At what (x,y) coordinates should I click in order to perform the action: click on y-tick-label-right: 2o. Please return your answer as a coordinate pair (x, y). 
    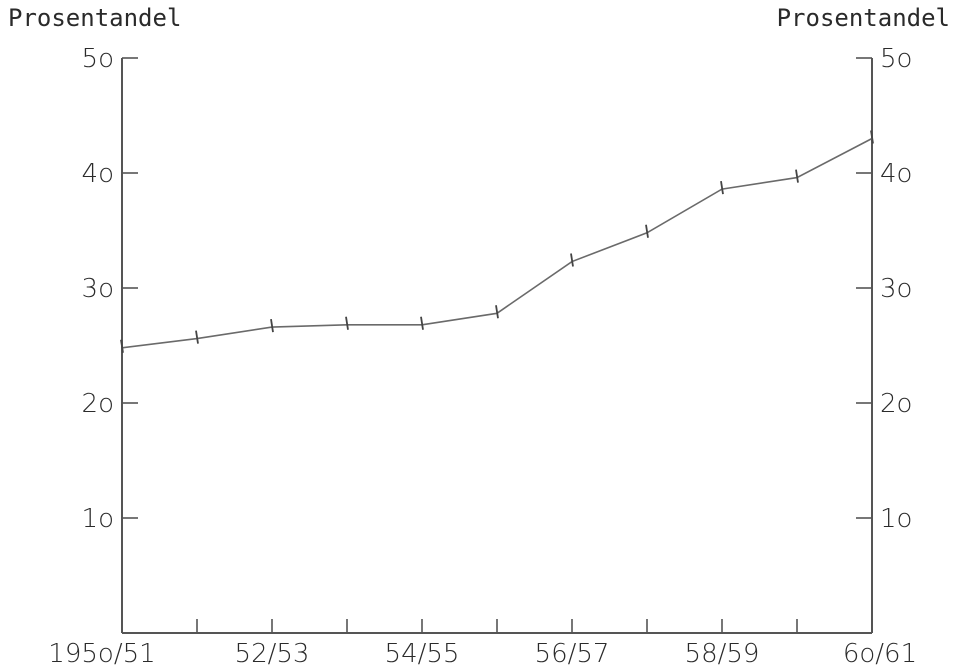
    Looking at the image, I should click on (896, 404).